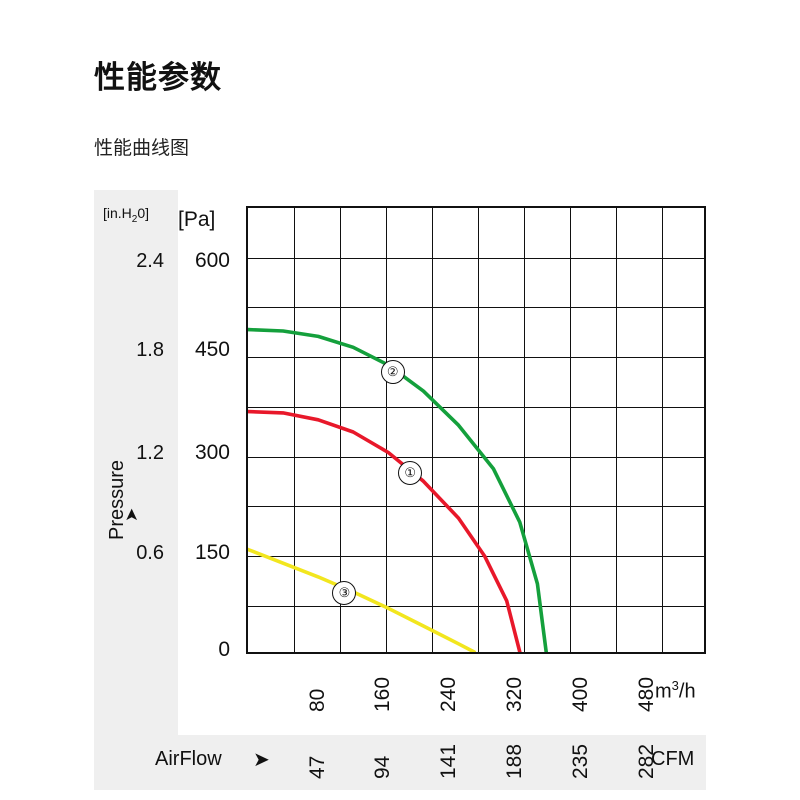  What do you see at coordinates (344, 593) in the screenshot?
I see `series-marker-3: ③` at bounding box center [344, 593].